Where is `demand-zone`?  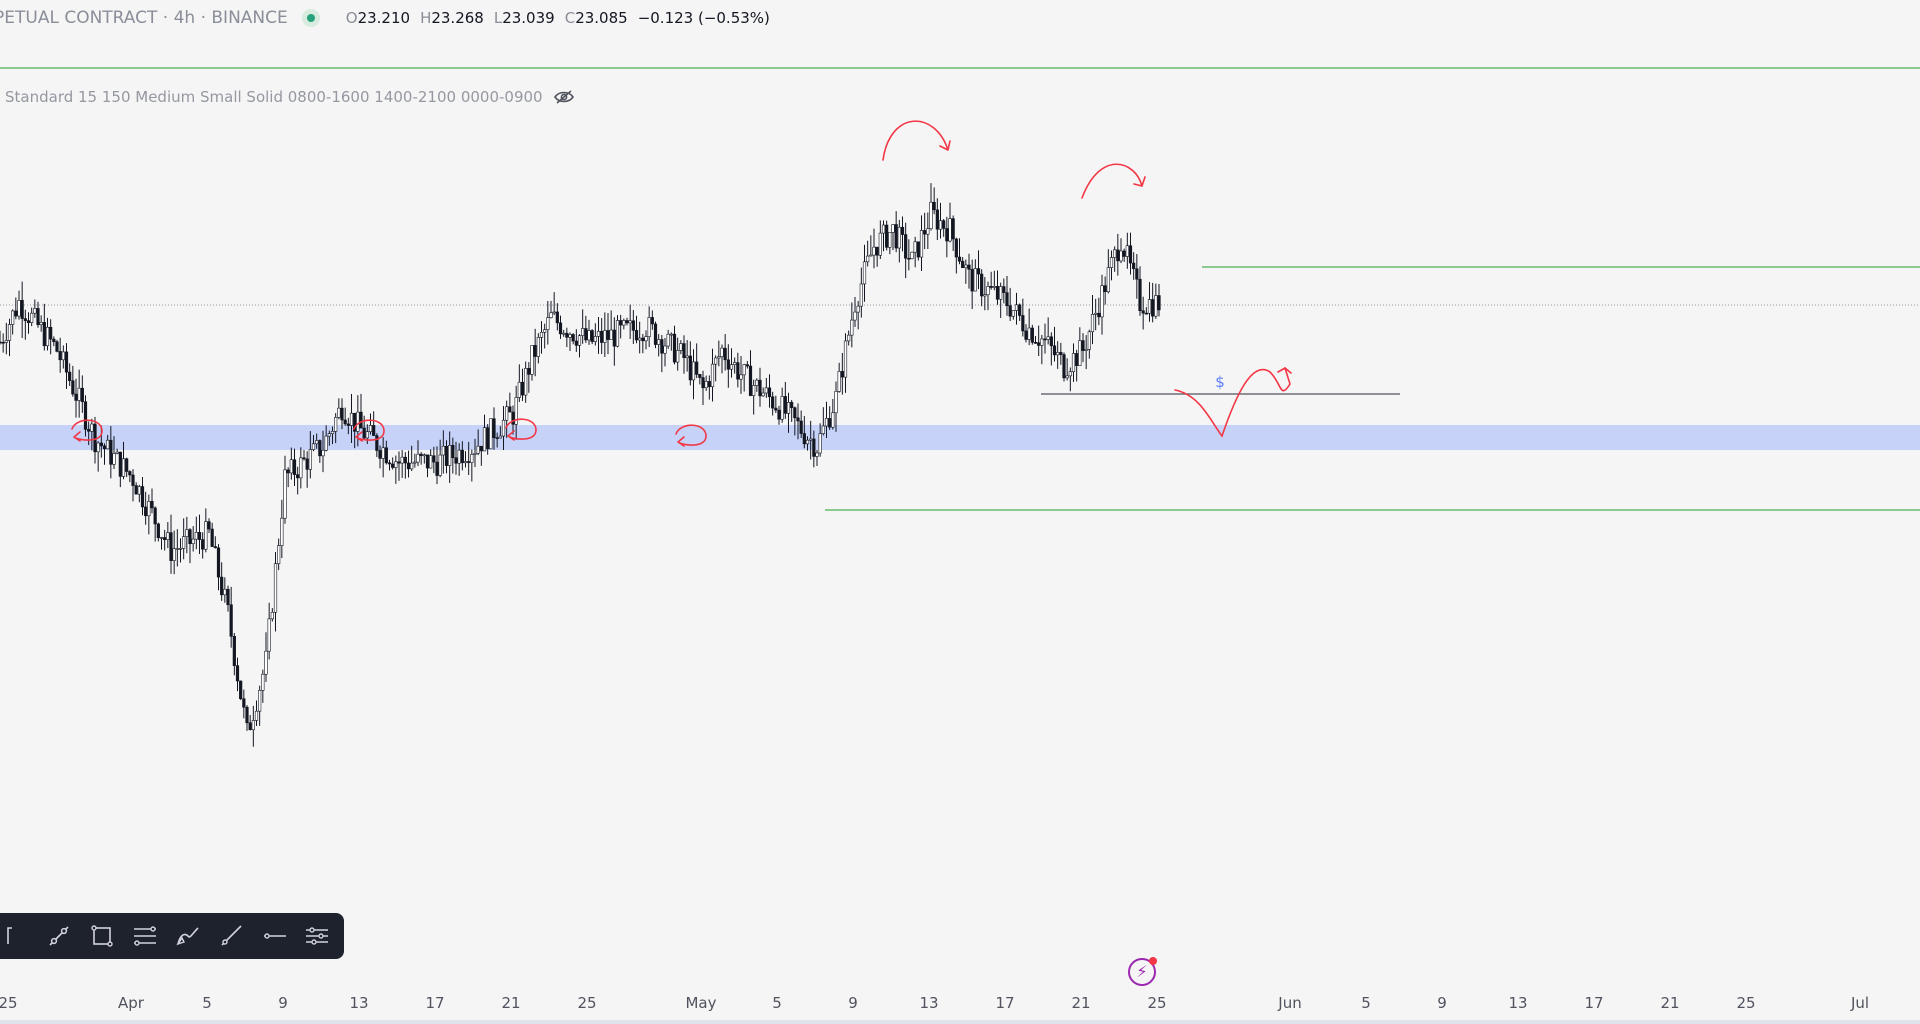 demand-zone is located at coordinates (960, 437).